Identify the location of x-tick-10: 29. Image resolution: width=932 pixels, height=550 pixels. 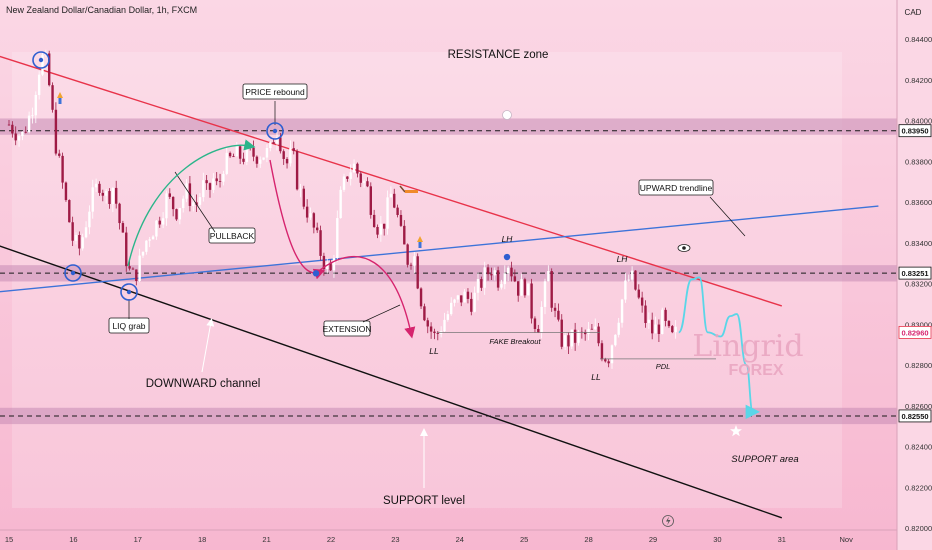
(653, 539).